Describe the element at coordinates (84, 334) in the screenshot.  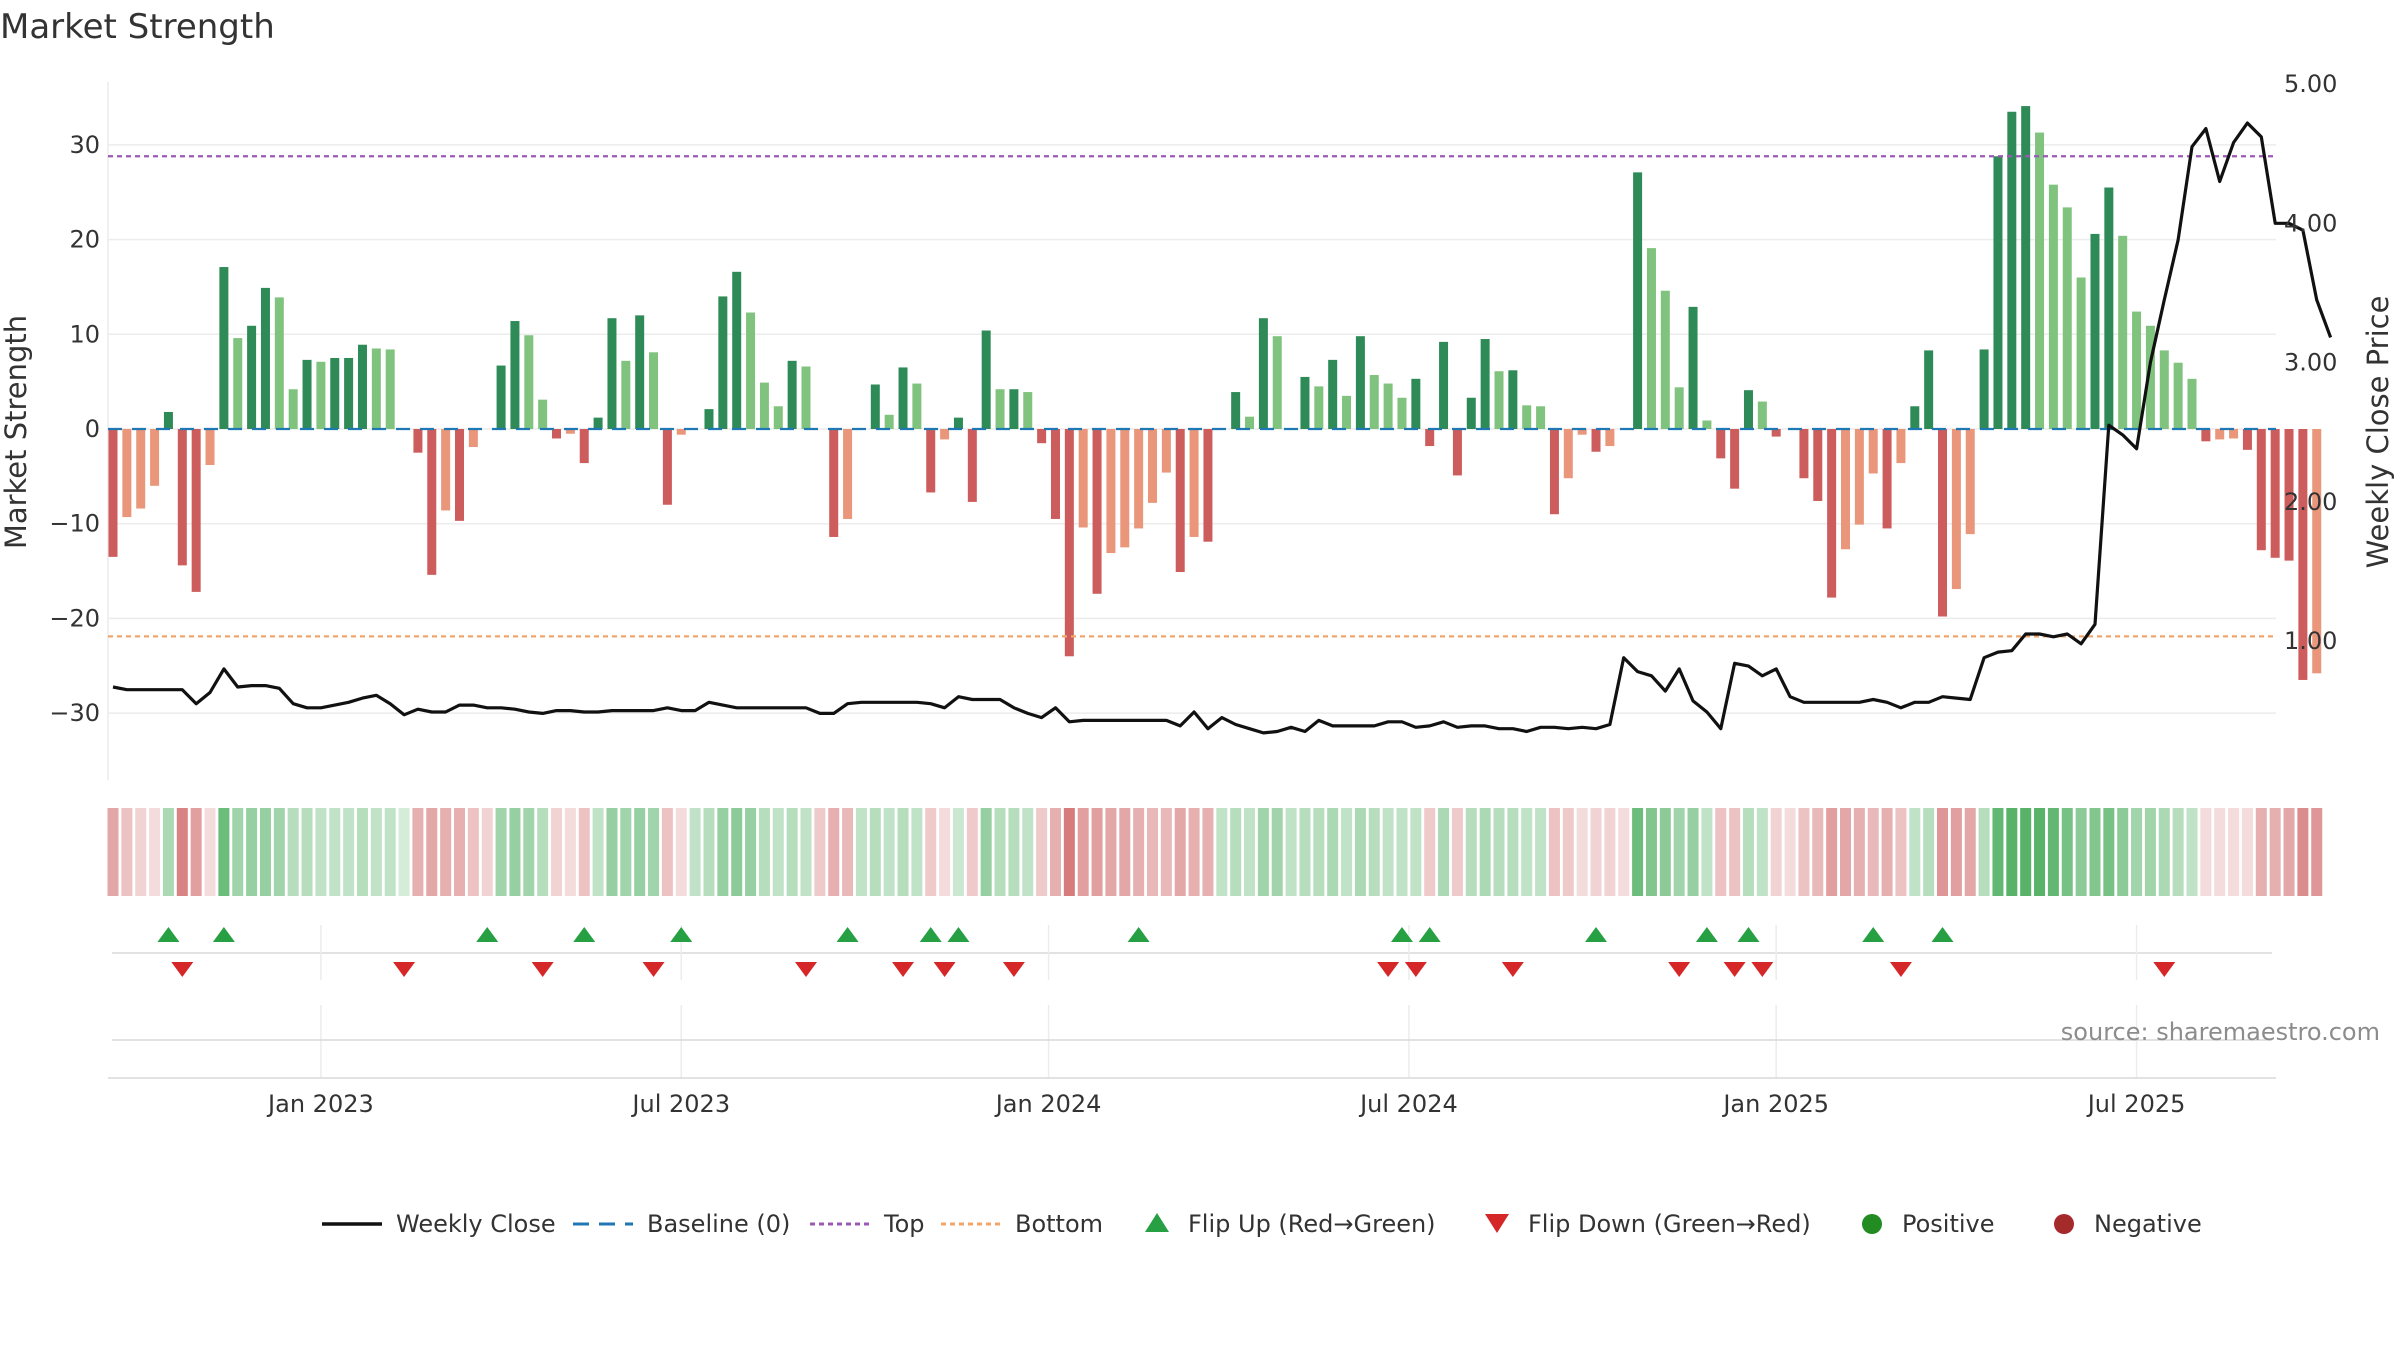
I see `left-tick-label: 10` at that location.